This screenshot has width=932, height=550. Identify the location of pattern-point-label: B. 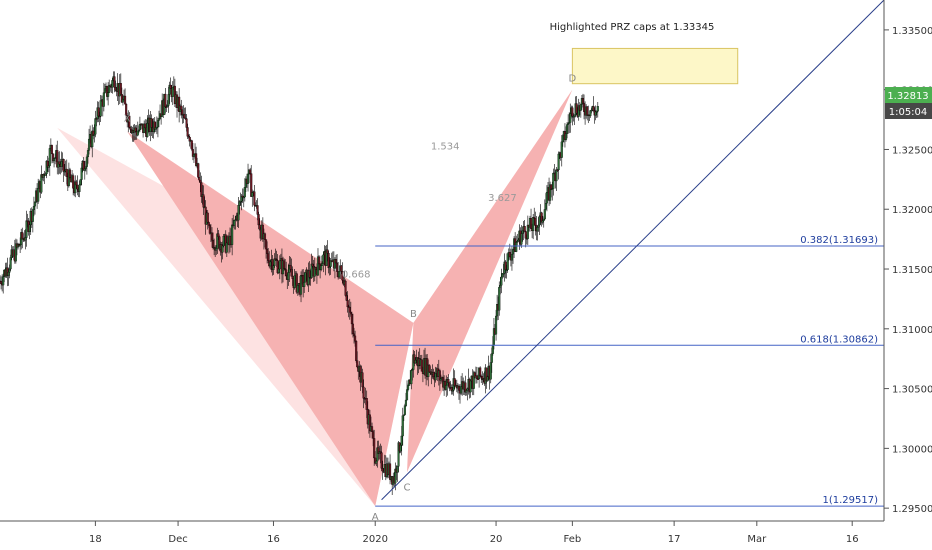
(413, 314).